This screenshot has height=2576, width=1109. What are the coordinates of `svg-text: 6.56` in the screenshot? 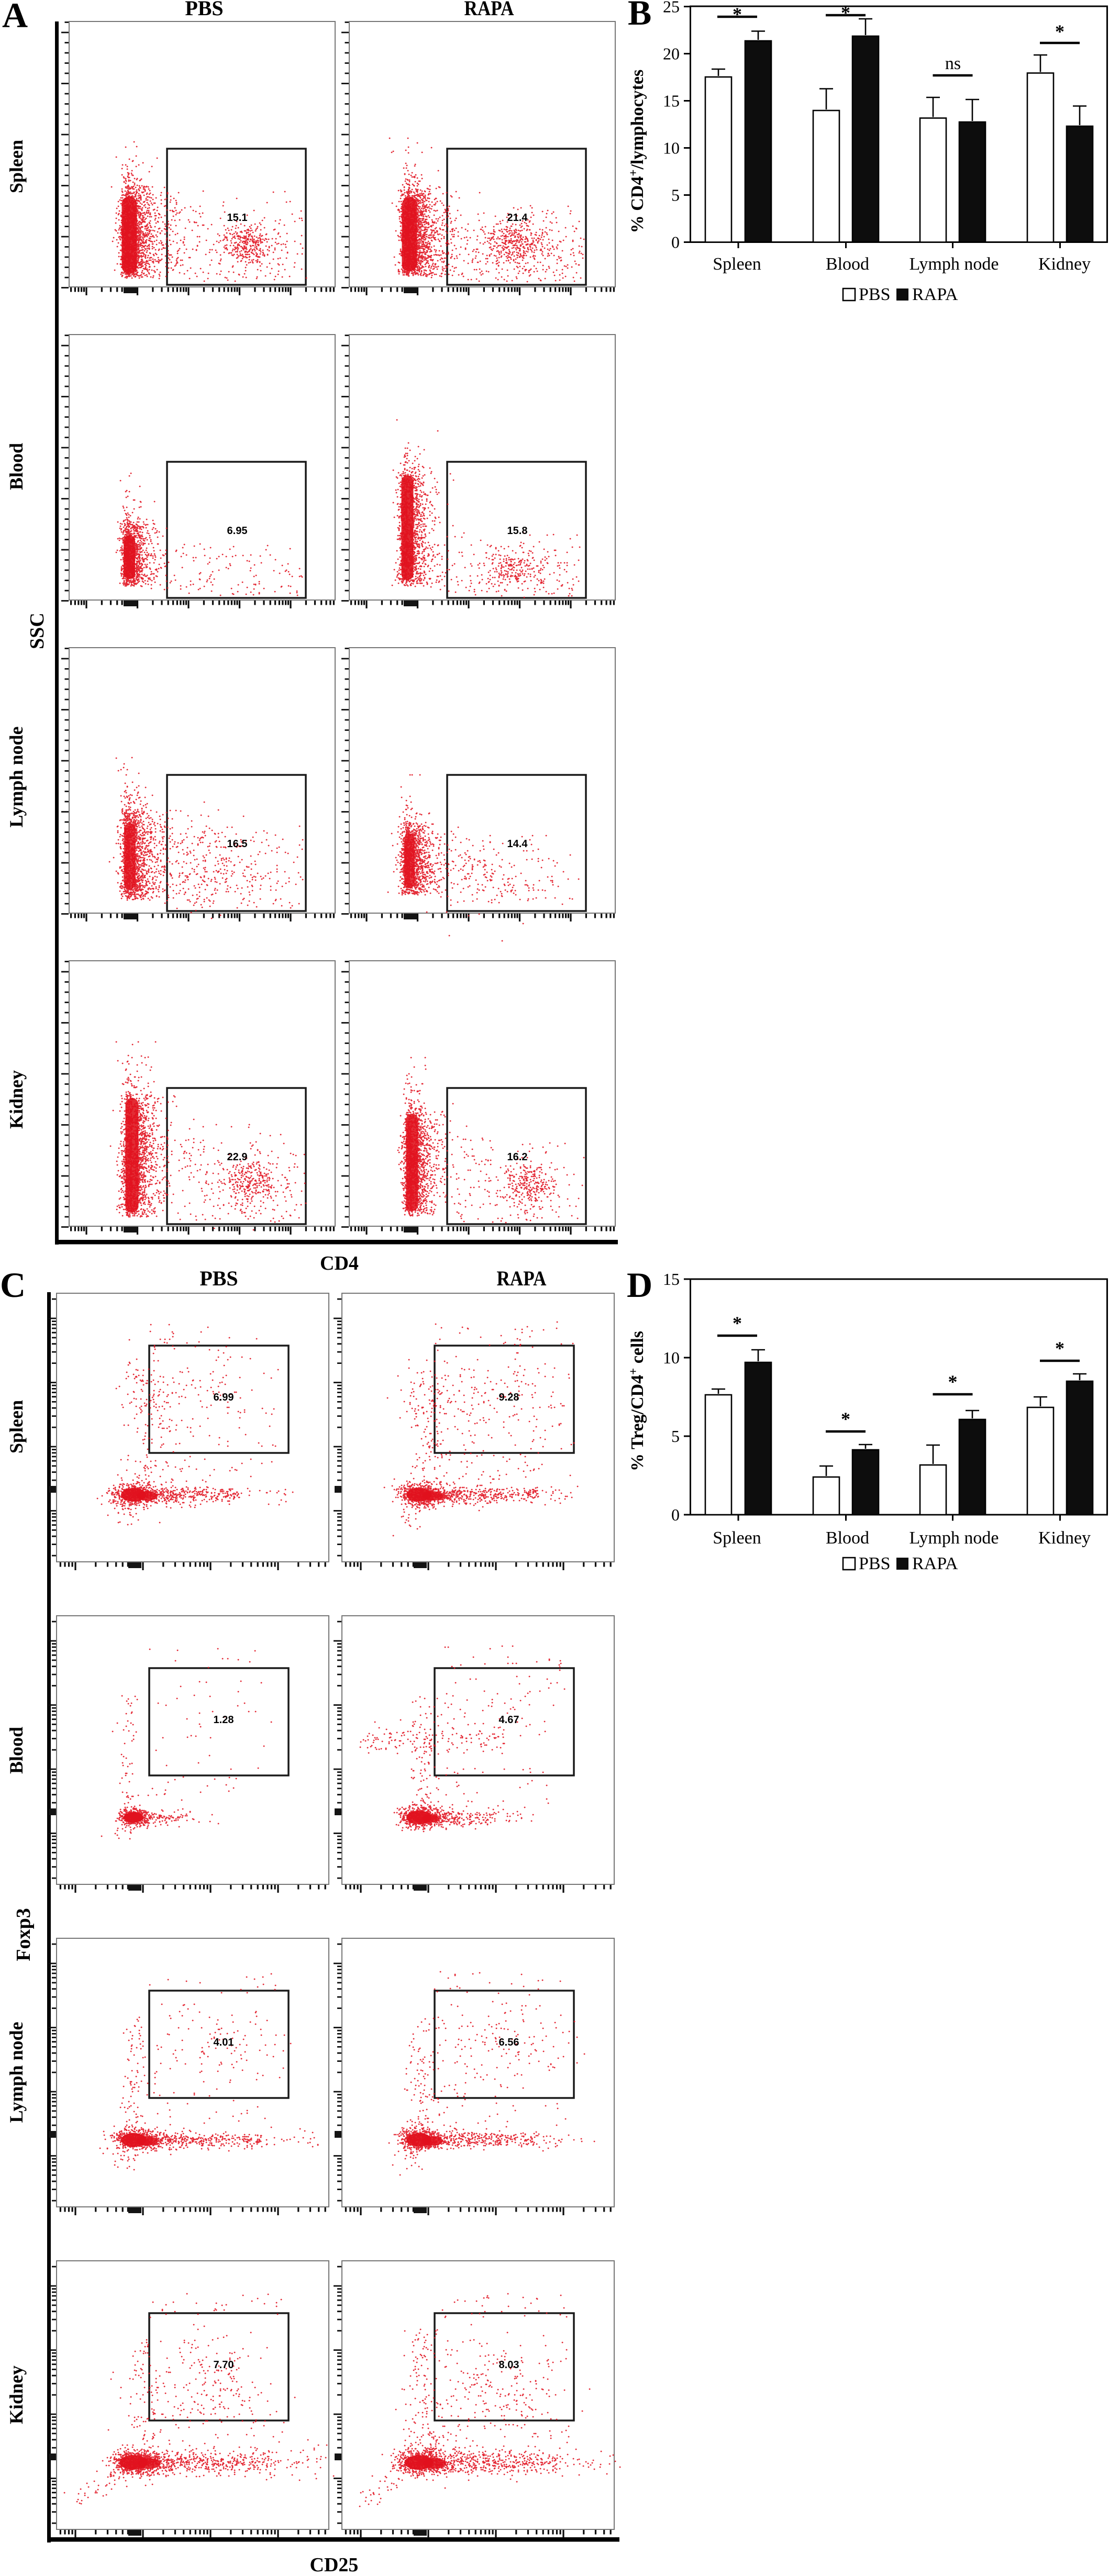 It's located at (509, 2042).